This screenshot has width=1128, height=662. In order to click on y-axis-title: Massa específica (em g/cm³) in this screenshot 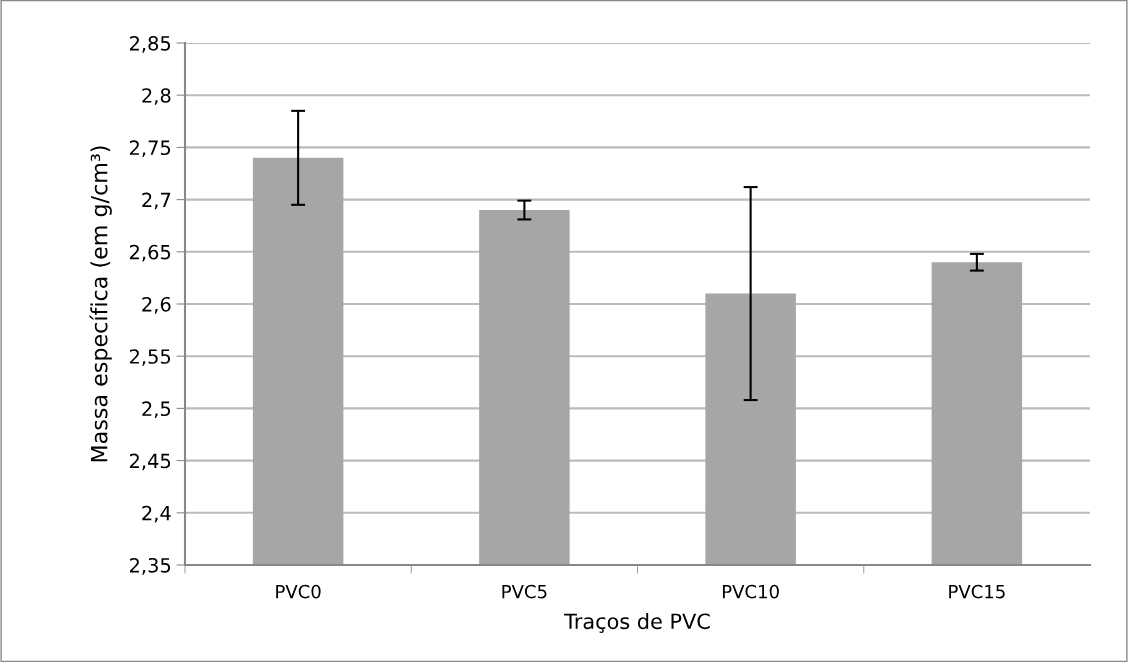, I will do `click(100, 304)`.